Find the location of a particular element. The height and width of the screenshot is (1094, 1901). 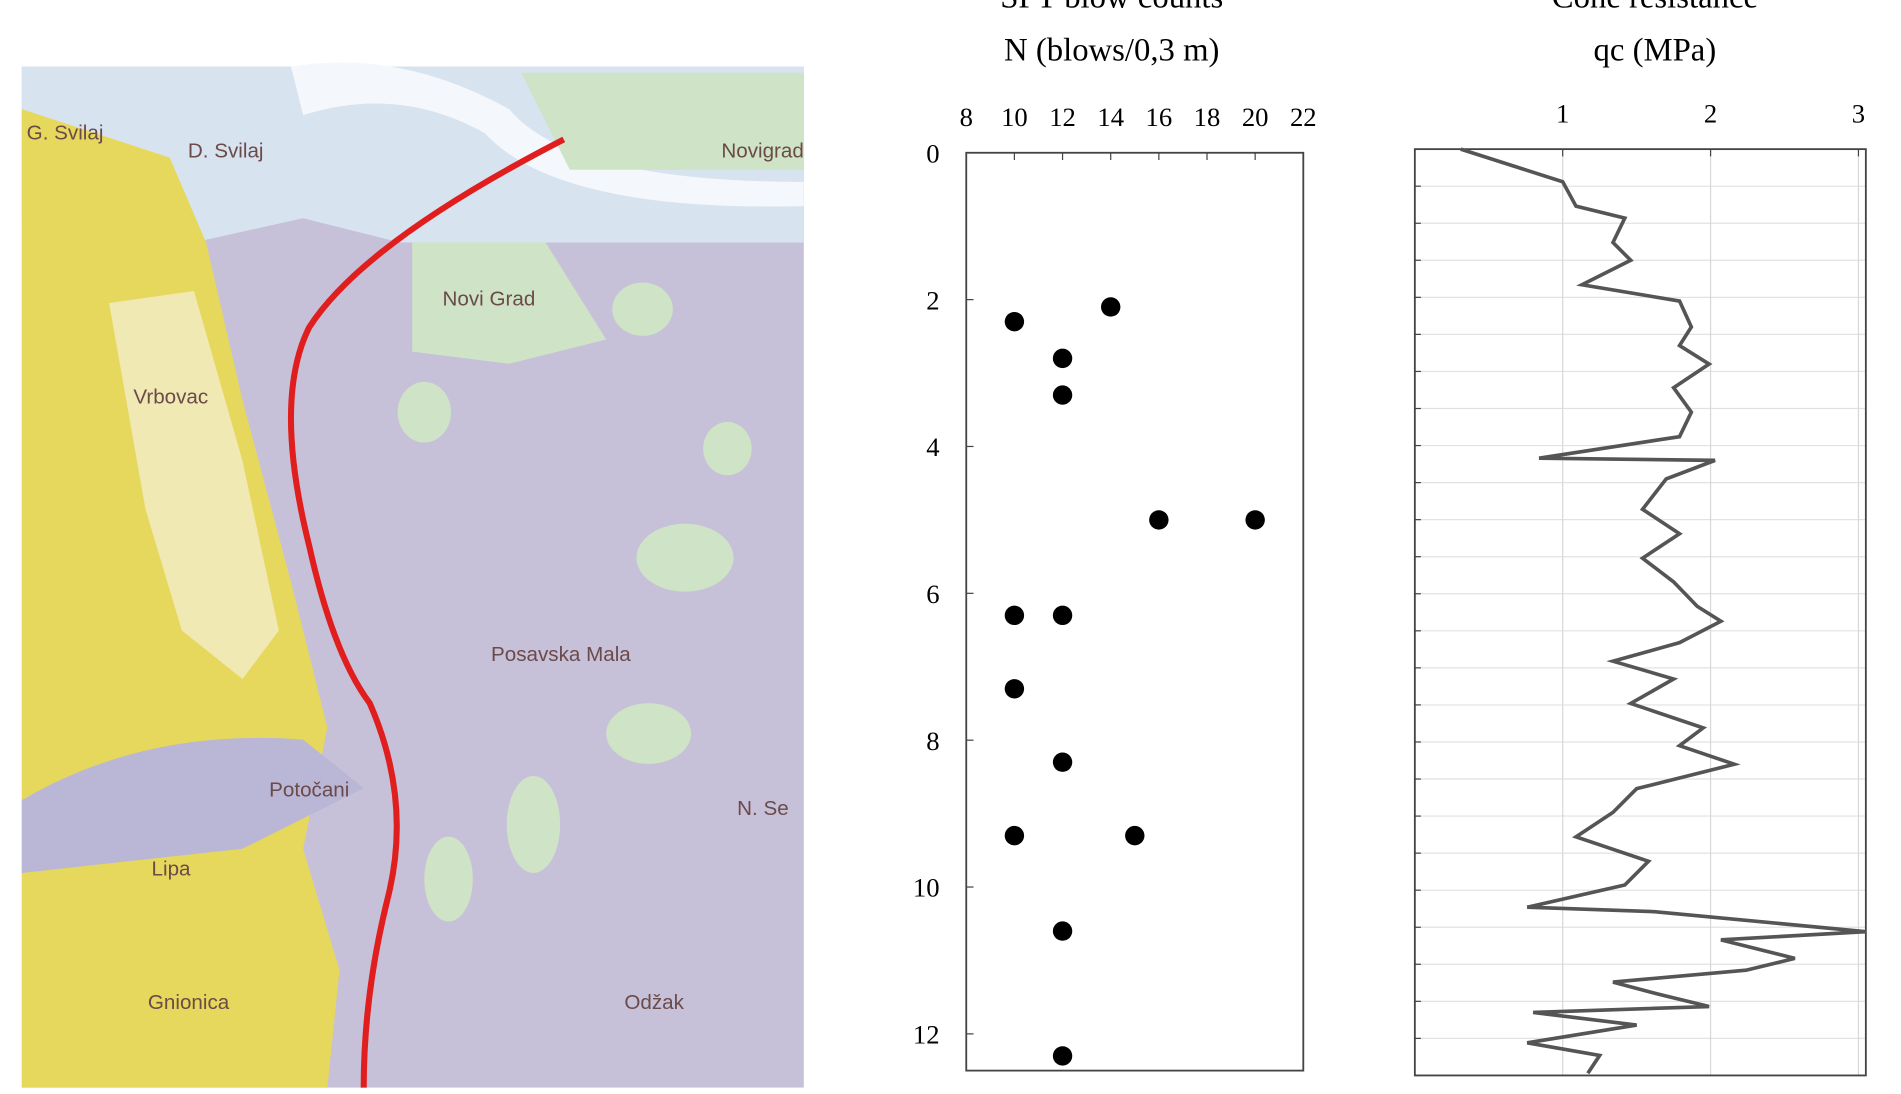

x-tick-label: 22 is located at coordinates (1303, 117).